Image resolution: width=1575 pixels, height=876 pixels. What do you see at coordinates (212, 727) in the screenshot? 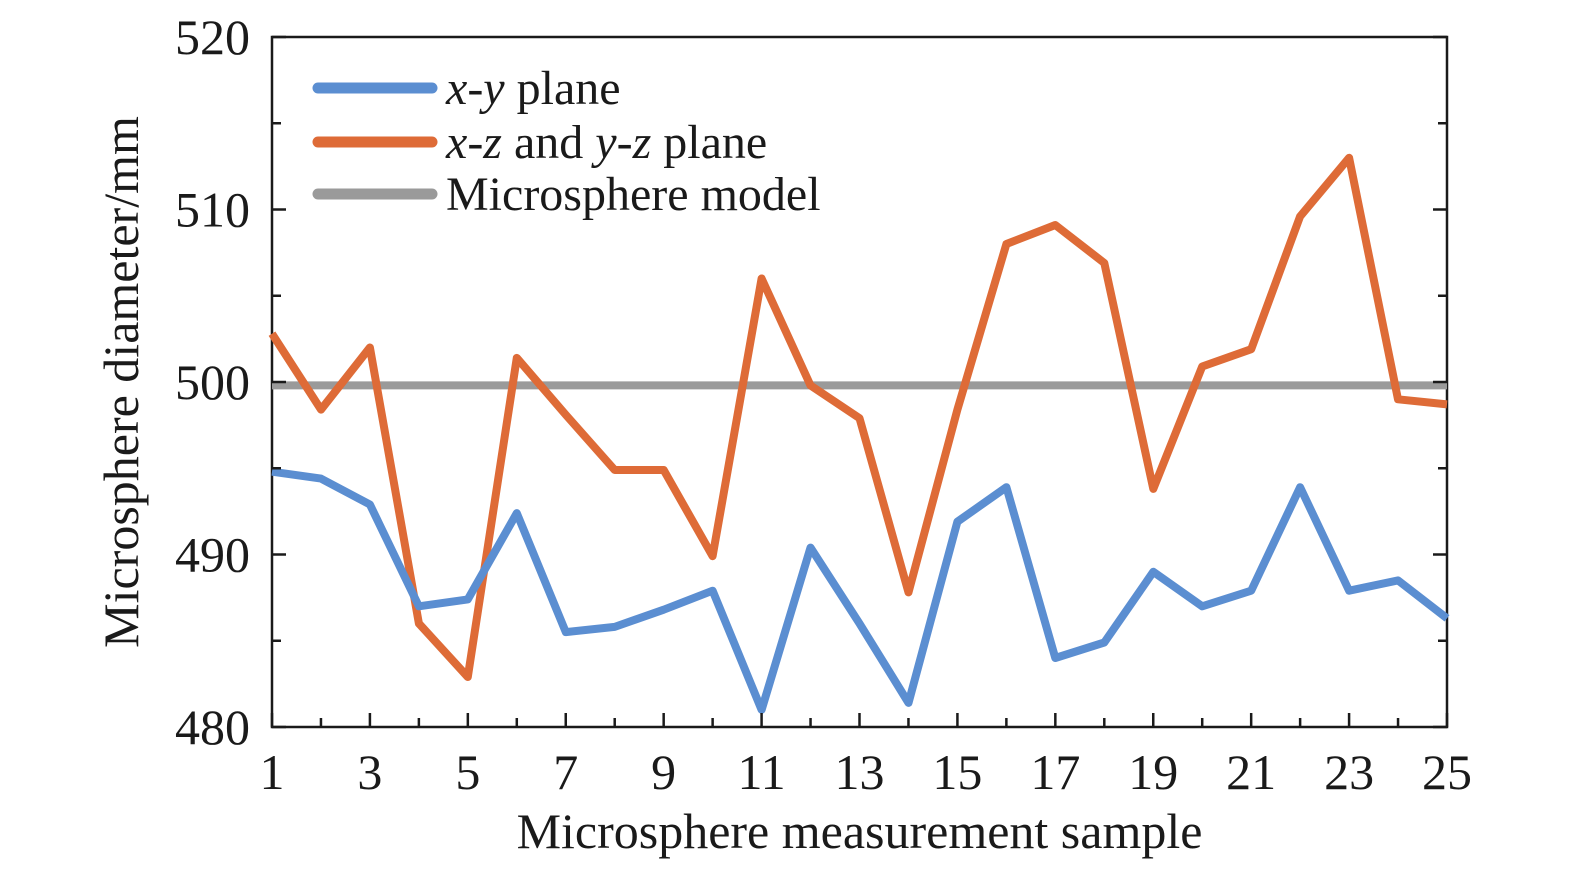
I see `y-tick-label: 480` at bounding box center [212, 727].